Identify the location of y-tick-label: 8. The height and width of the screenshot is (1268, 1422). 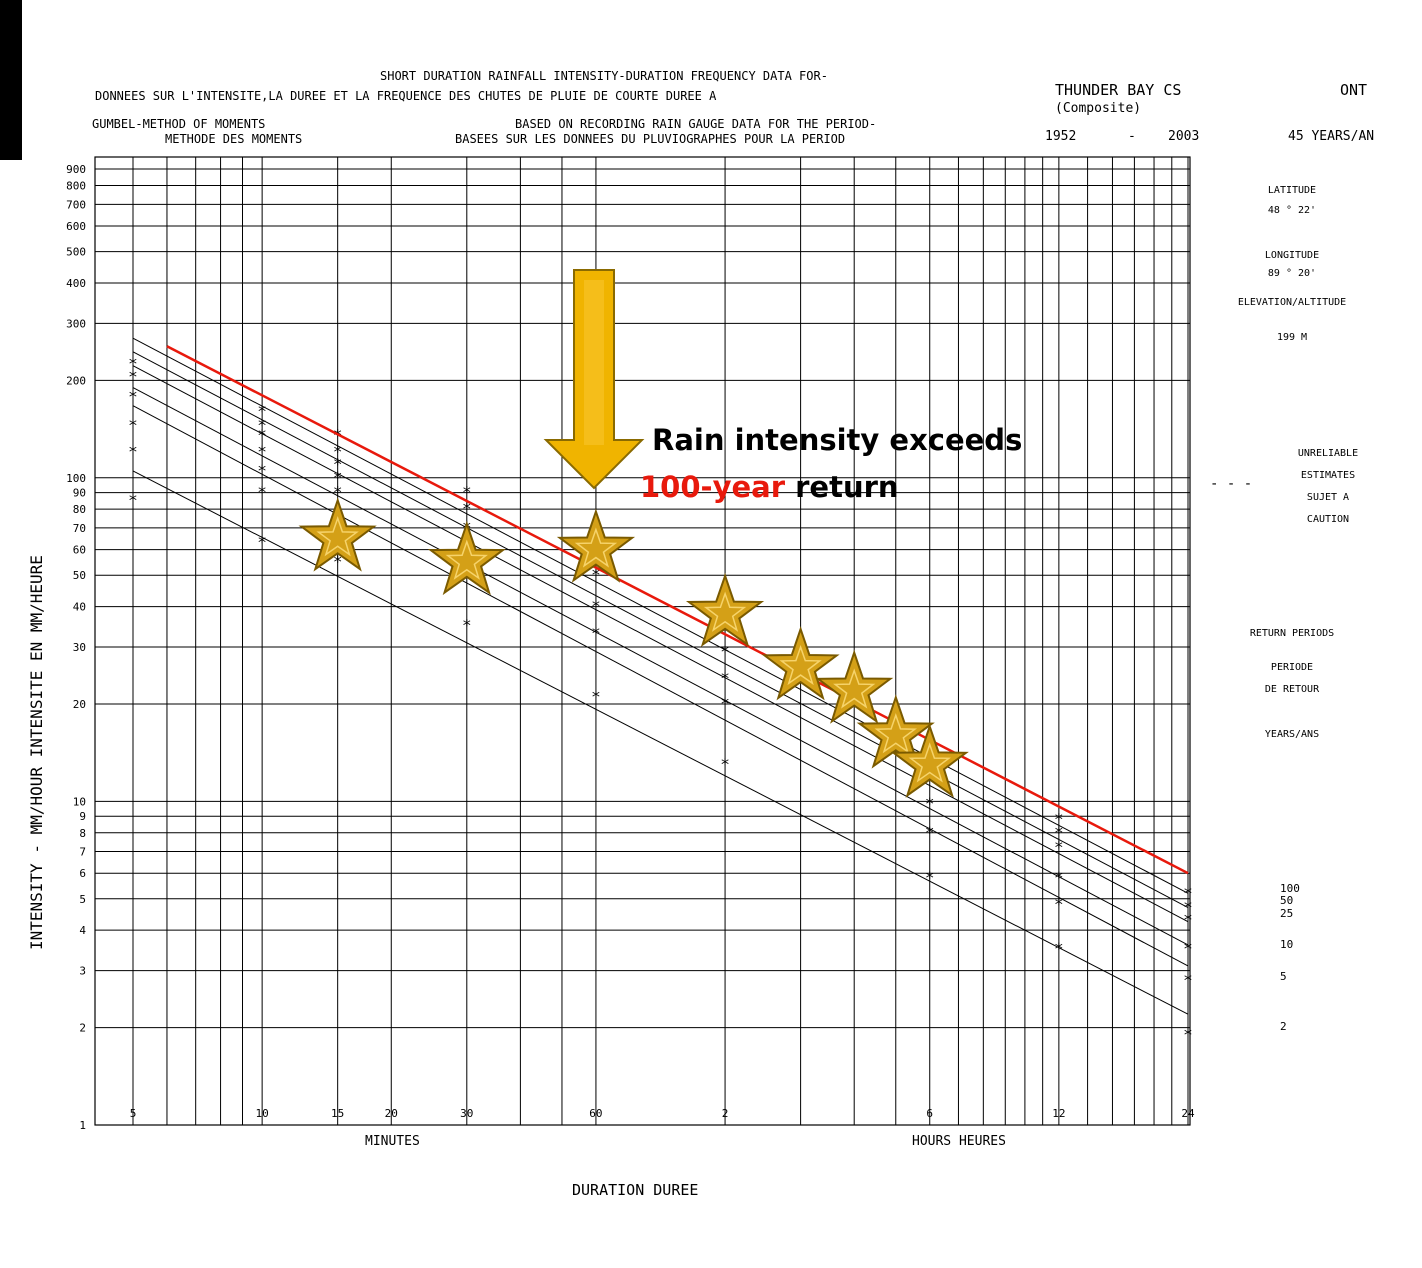
(82, 833).